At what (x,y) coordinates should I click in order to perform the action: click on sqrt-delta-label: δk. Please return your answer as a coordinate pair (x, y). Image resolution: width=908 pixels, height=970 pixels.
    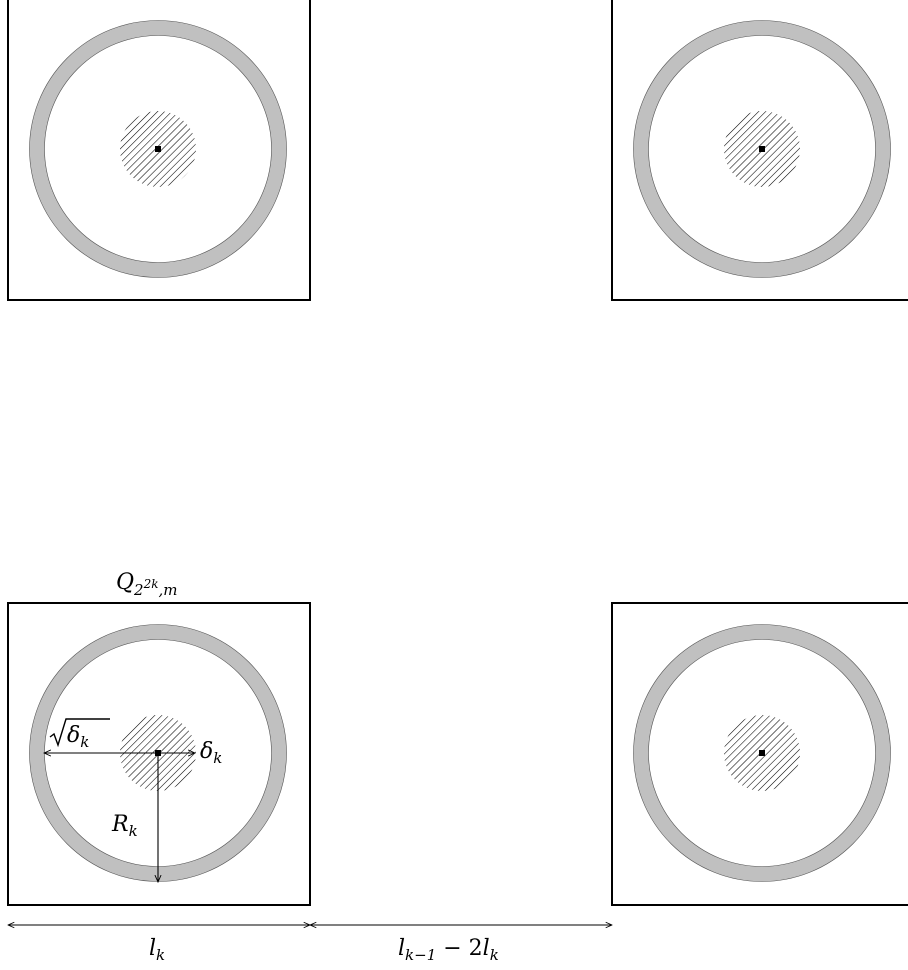
    Looking at the image, I should click on (79, 734).